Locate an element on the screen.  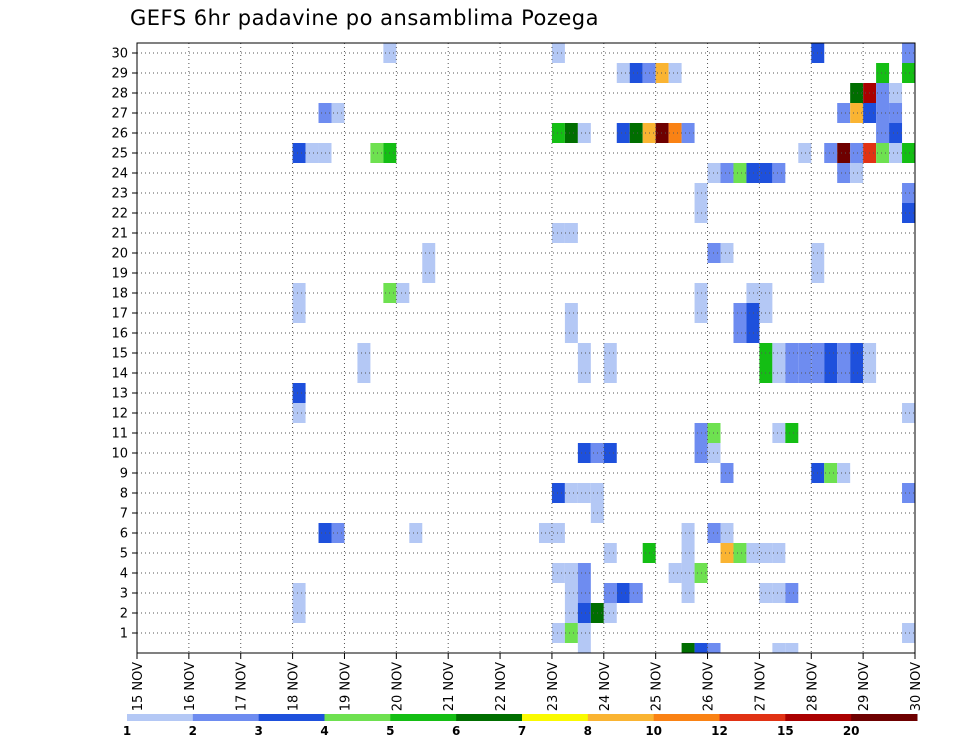
y-tick-label: 21 is located at coordinates (119, 234).